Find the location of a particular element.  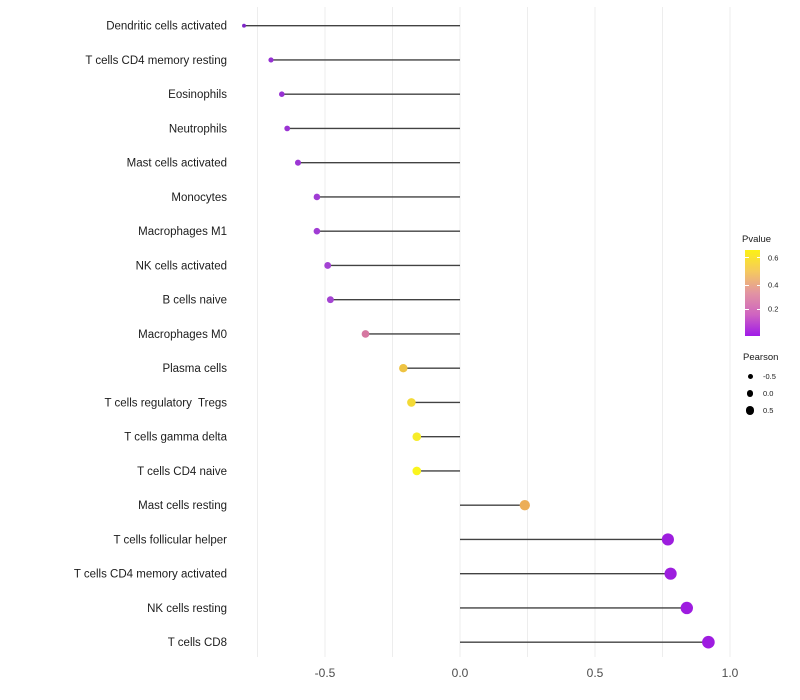

lollipop-row: T cells CD4 memory activated is located at coordinates (375, 574).